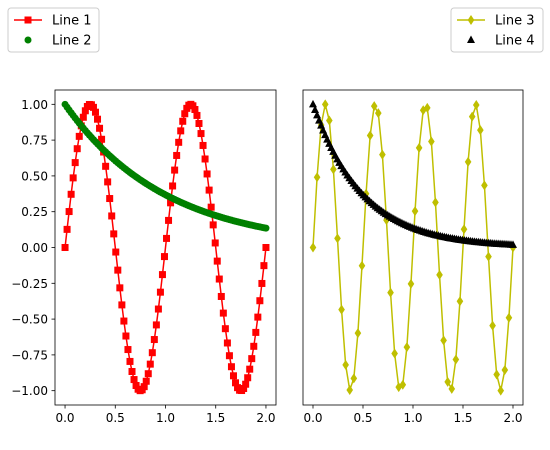 This screenshot has width=550, height=450. I want to click on y-tick-label: 0.50, so click(34, 176).